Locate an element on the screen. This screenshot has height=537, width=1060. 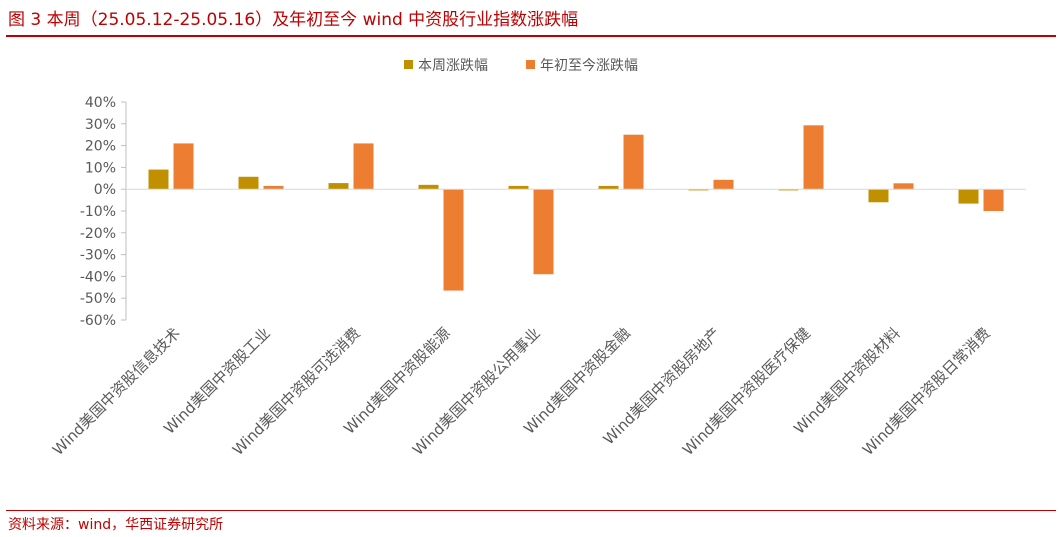
legend-label: 年初至今涨跌幅 is located at coordinates (589, 65).